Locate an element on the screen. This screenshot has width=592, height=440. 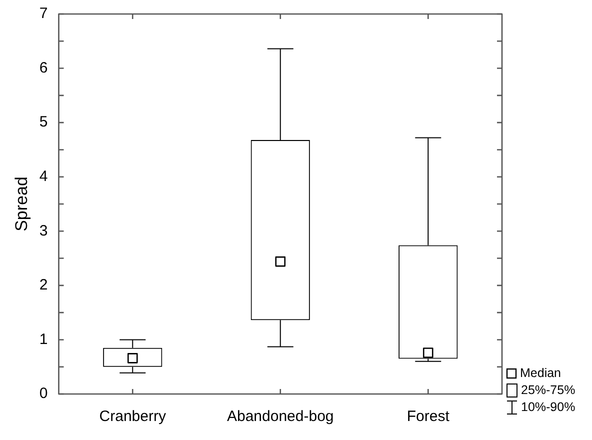
y-tick-label: 0 is located at coordinates (43, 393).